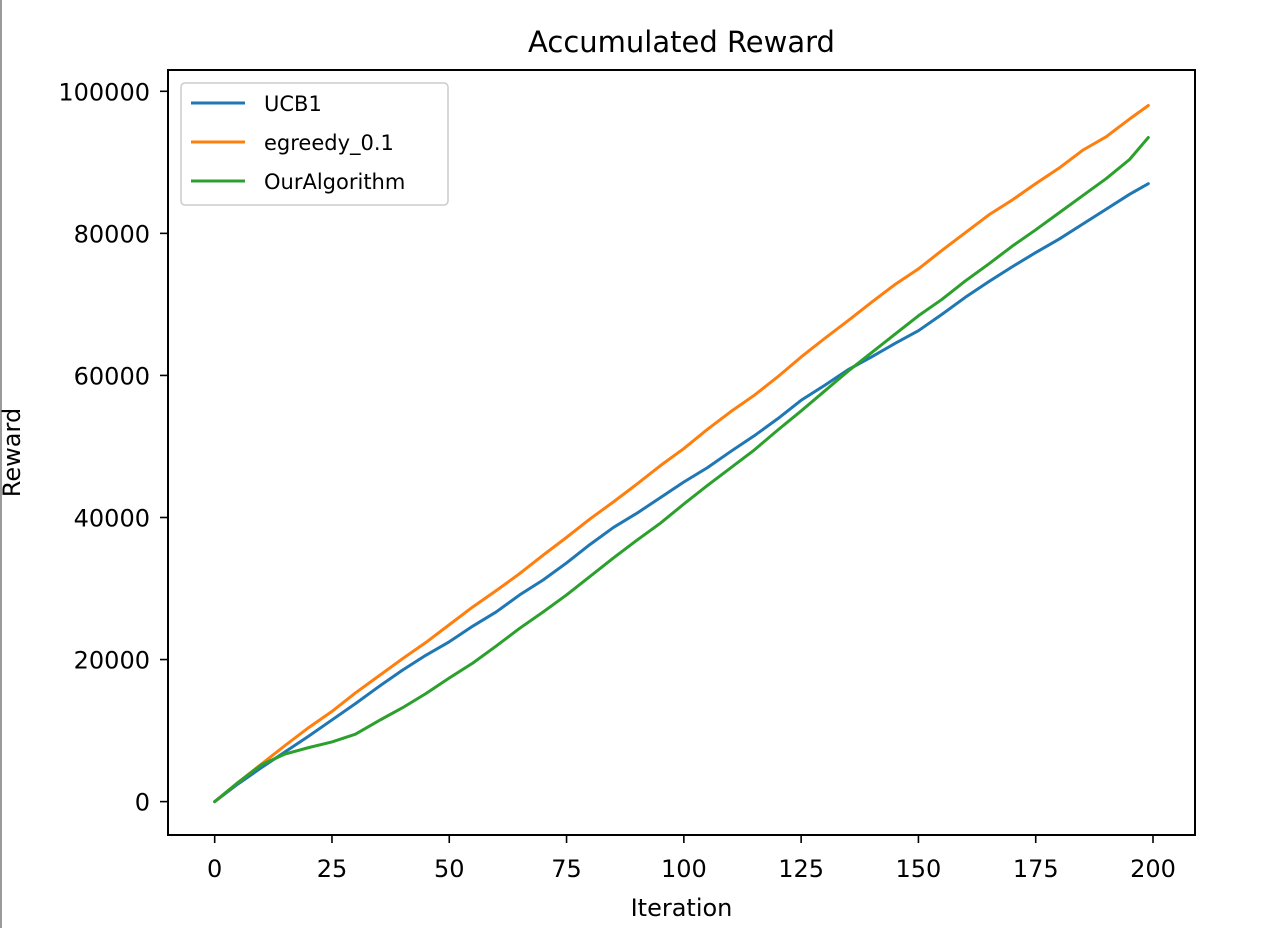 This screenshot has width=1286, height=928. Describe the element at coordinates (682, 908) in the screenshot. I see `x-axis-title: Iteration` at that location.